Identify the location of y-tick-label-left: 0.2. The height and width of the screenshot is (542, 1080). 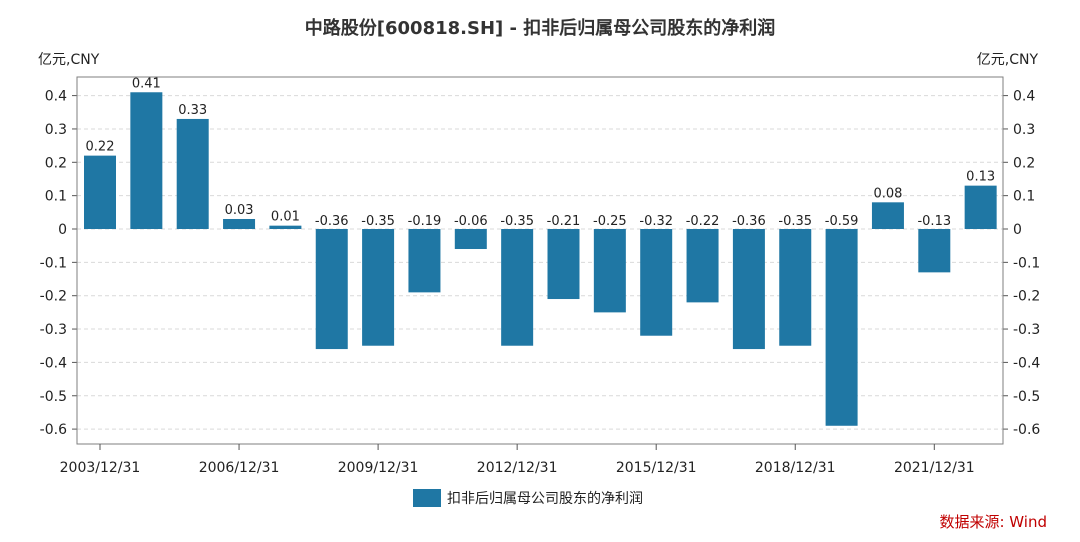
(56, 163).